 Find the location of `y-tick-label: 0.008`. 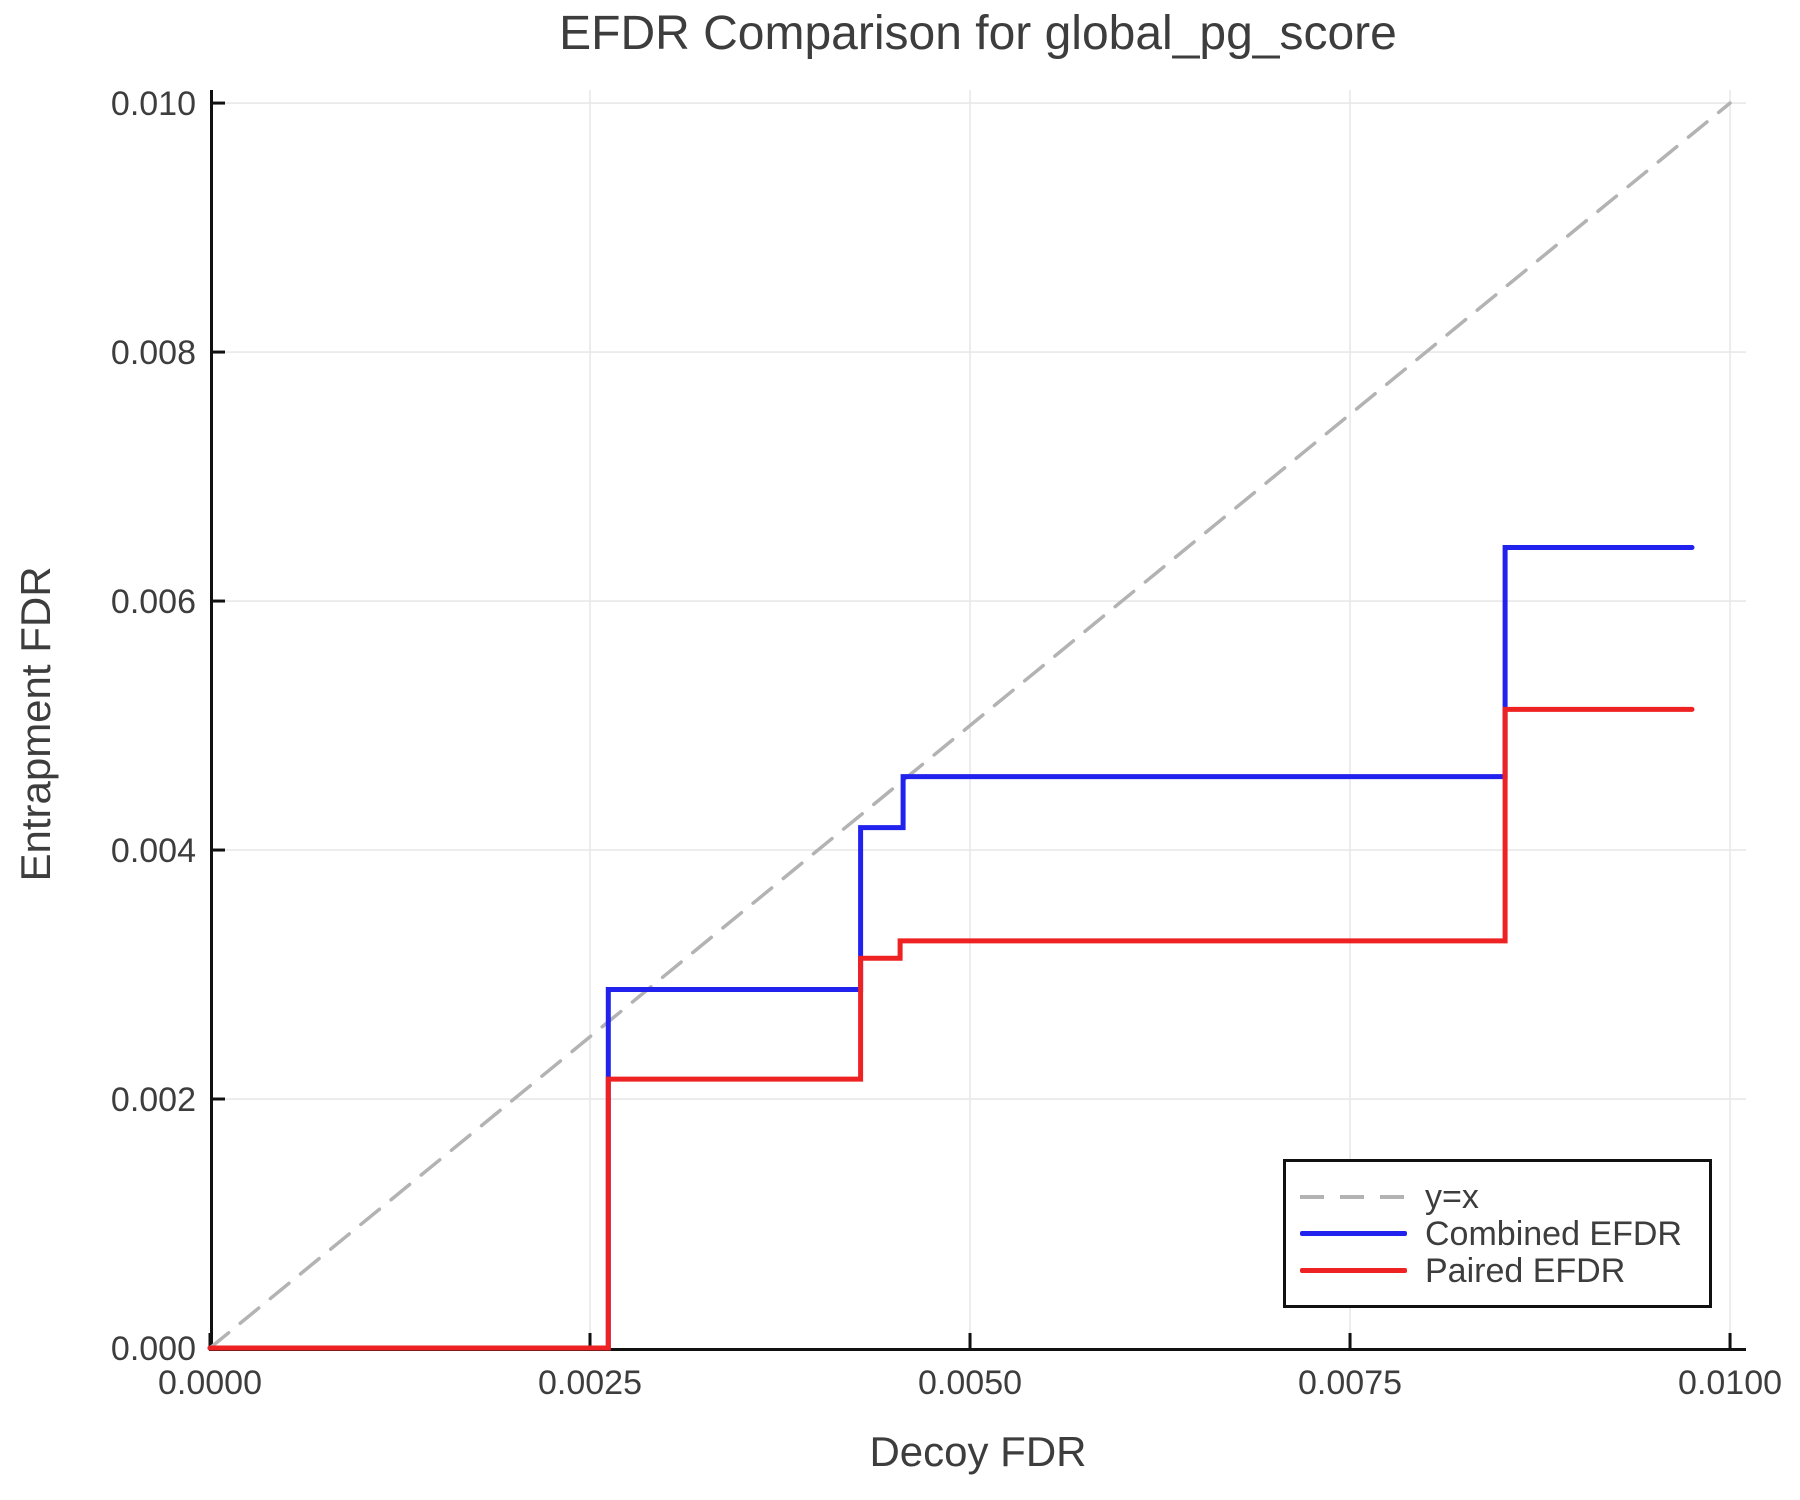

y-tick-label: 0.008 is located at coordinates (153, 353).